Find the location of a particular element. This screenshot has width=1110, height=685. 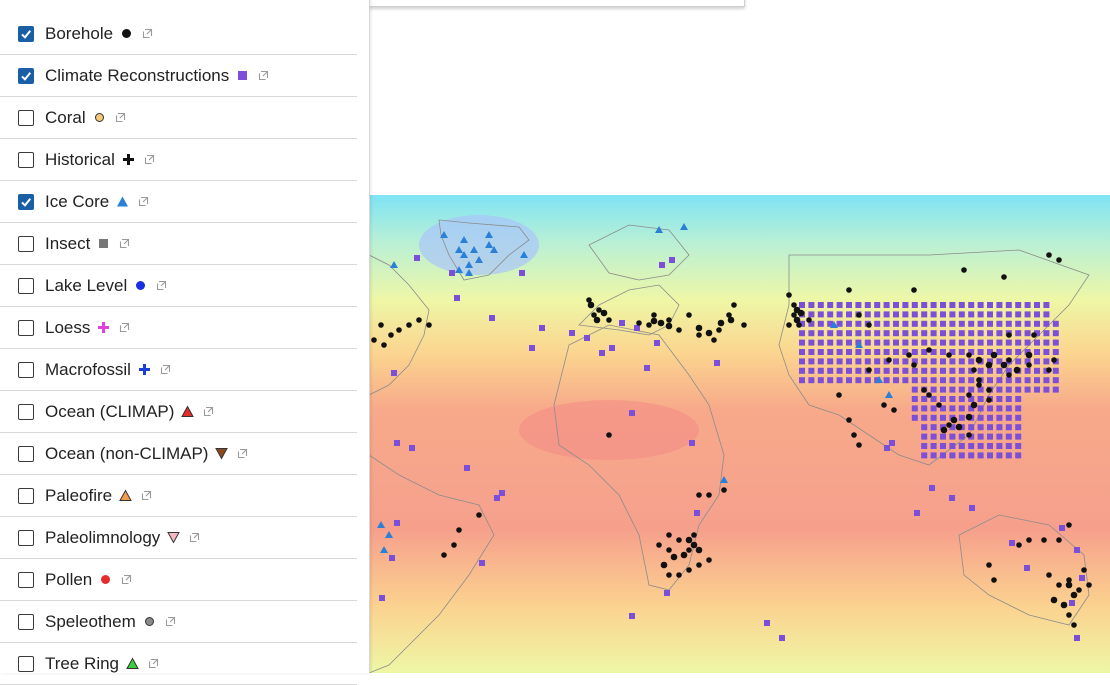

legend-item-ice-core: Ice Core is located at coordinates (178, 202).